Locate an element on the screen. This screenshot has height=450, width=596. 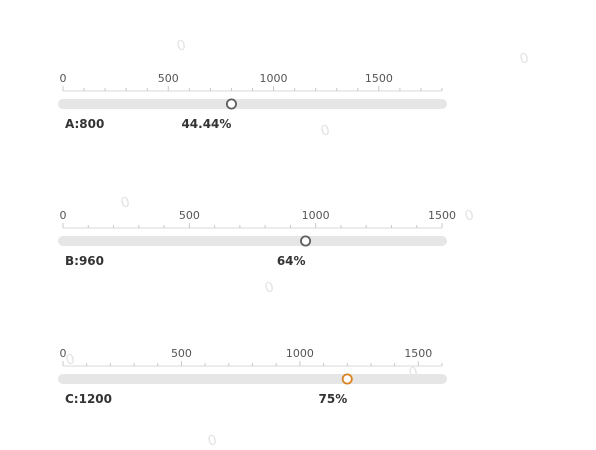
value-label: C:1200 is located at coordinates (88, 399).